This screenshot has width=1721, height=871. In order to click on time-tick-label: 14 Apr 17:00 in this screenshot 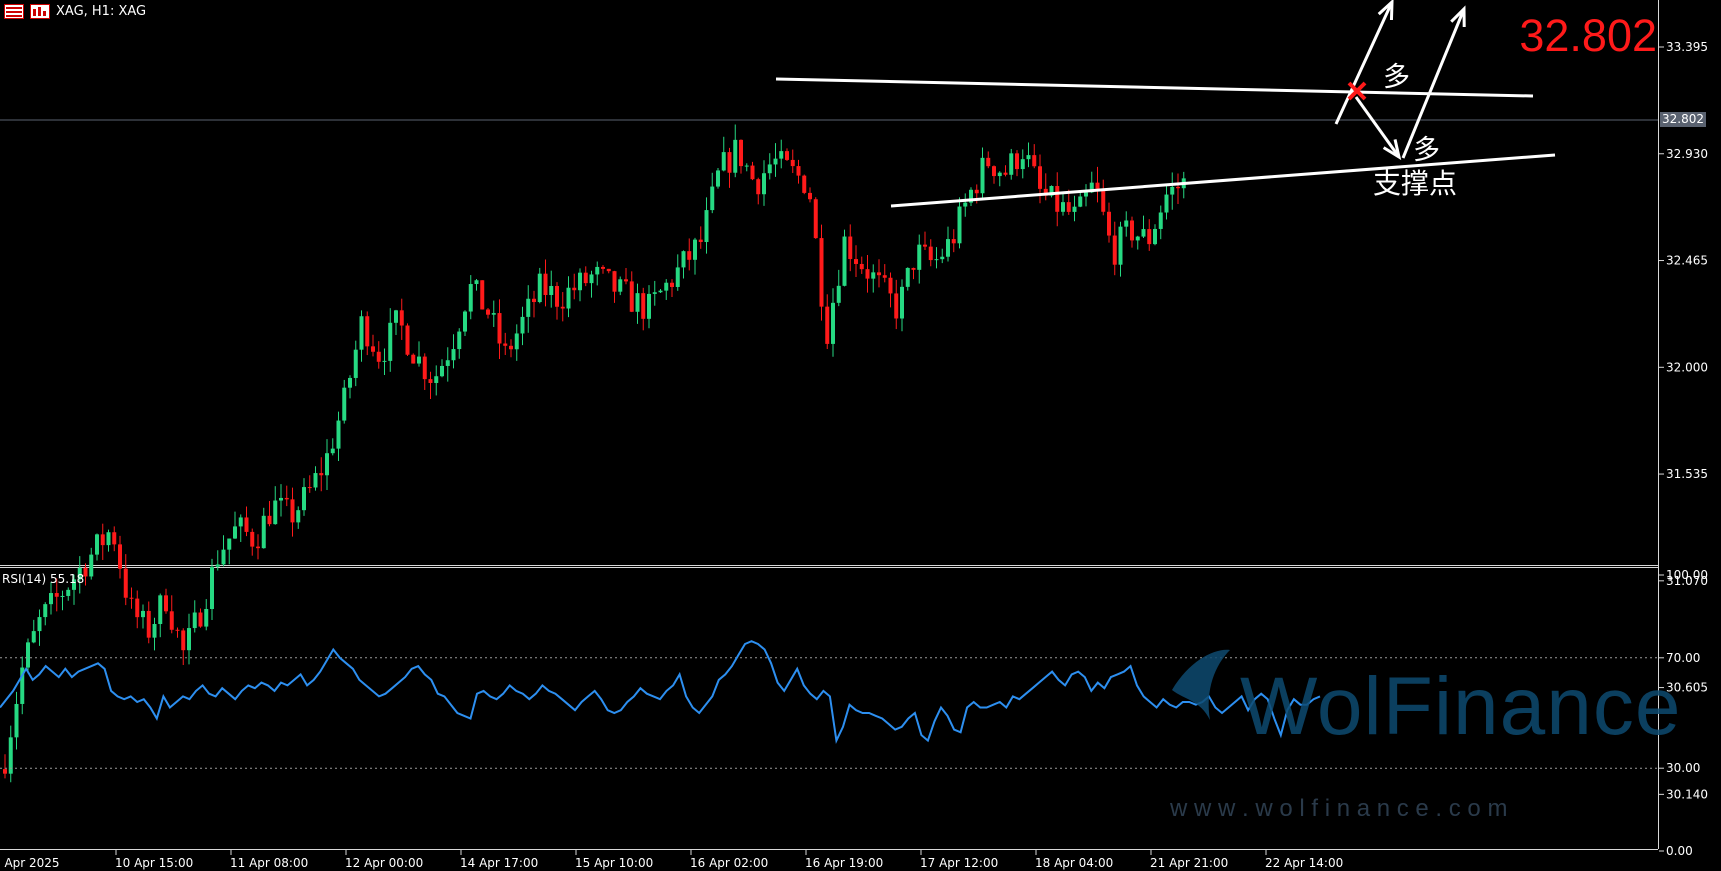, I will do `click(499, 863)`.